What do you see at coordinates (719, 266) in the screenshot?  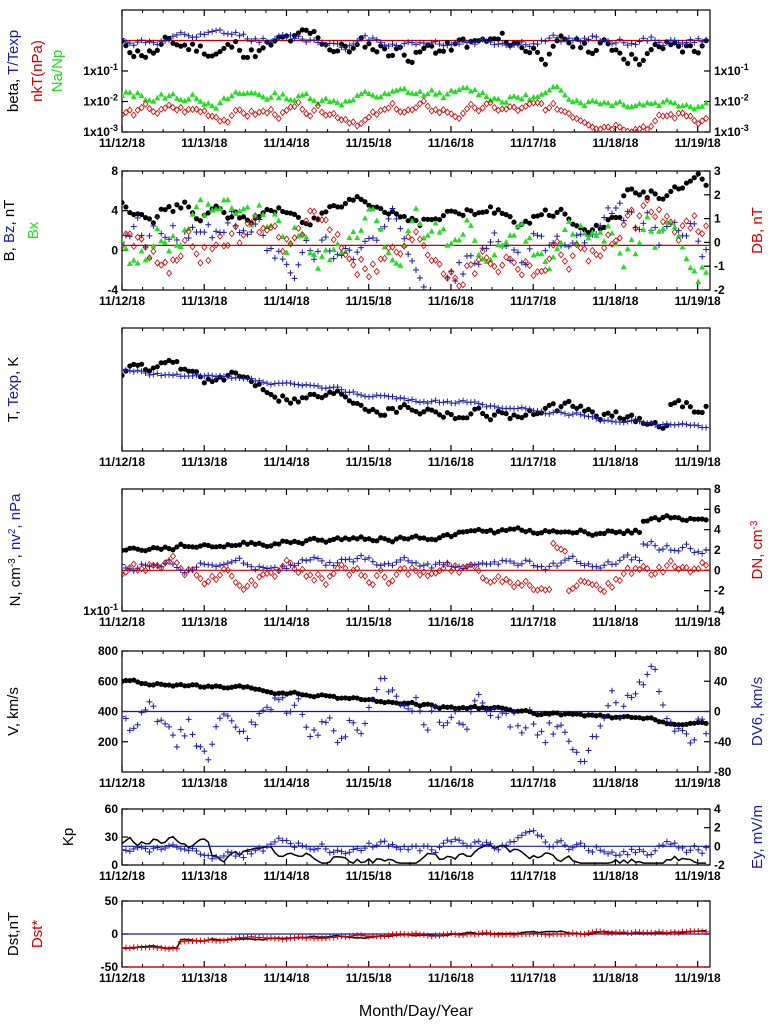 I see `right-tick-label: -1` at bounding box center [719, 266].